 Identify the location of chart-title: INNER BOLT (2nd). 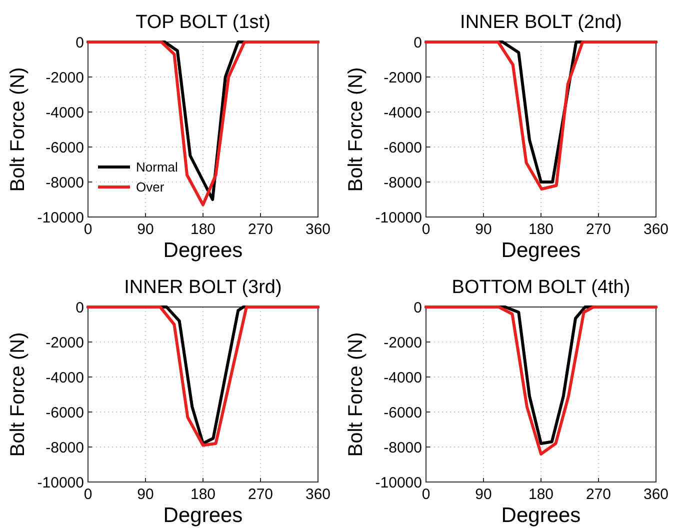
(541, 22).